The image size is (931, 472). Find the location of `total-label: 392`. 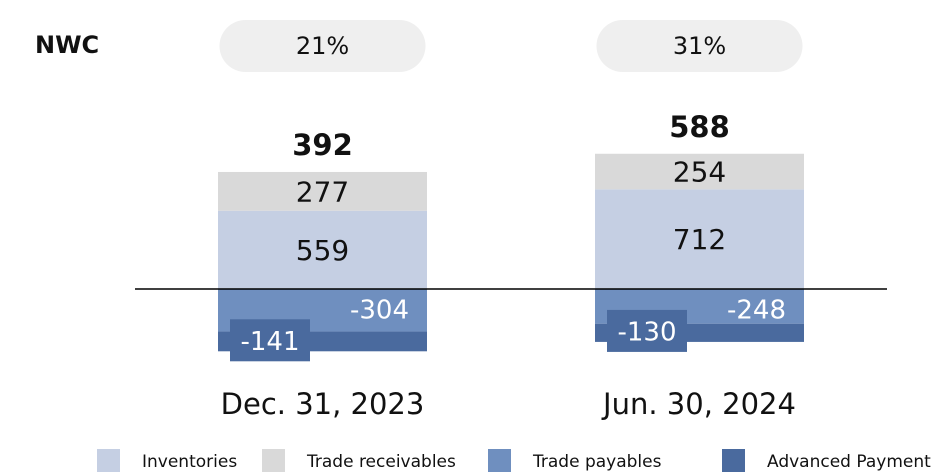

total-label: 392 is located at coordinates (322, 145).